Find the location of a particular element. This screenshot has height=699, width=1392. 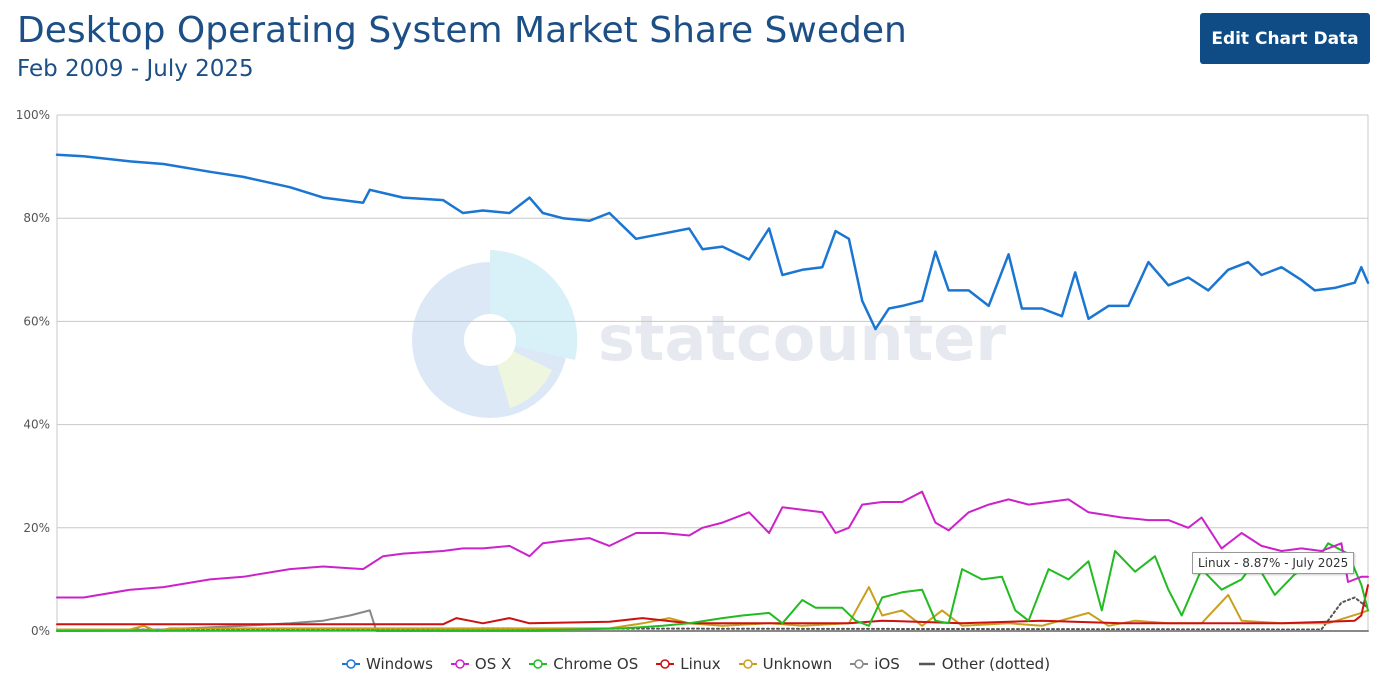

series-line-chrome-os is located at coordinates (712, 587).